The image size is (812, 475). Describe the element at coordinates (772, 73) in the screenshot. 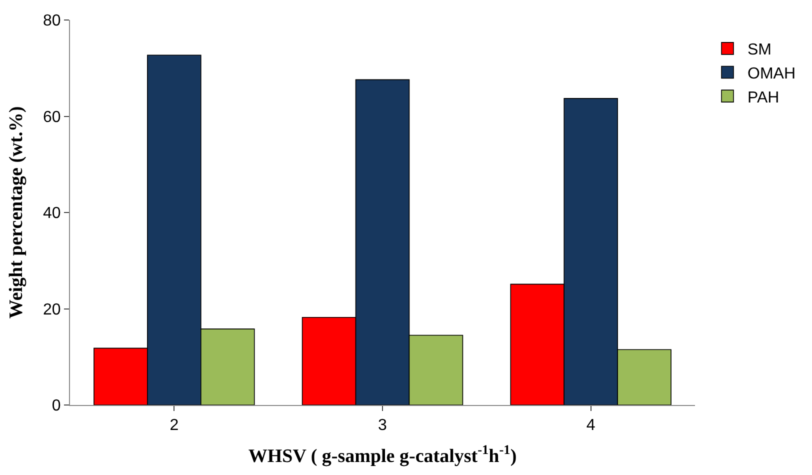

I see `legend-label: OMAH` at that location.